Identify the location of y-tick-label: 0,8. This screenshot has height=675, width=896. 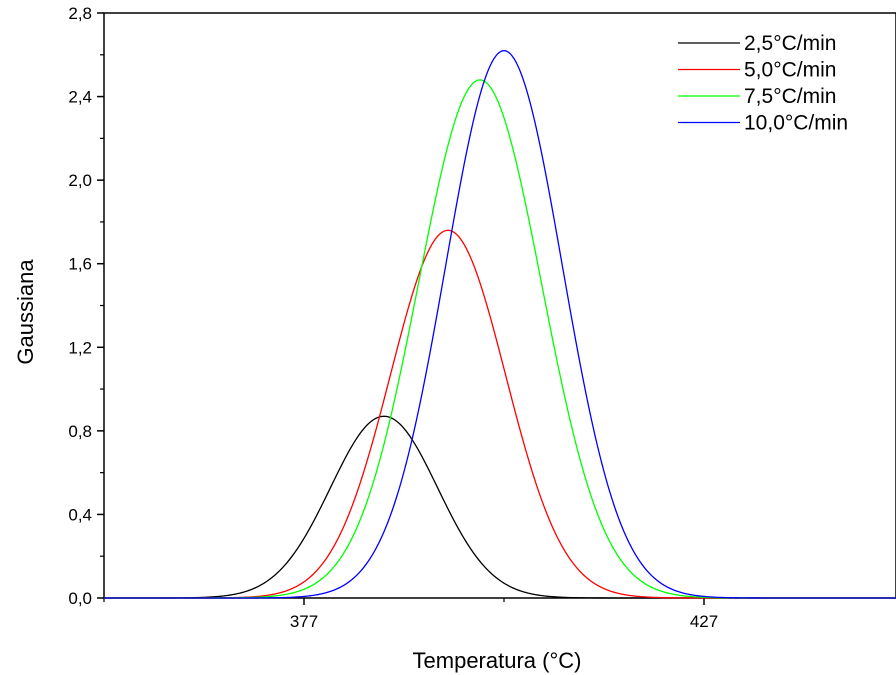
(80, 431).